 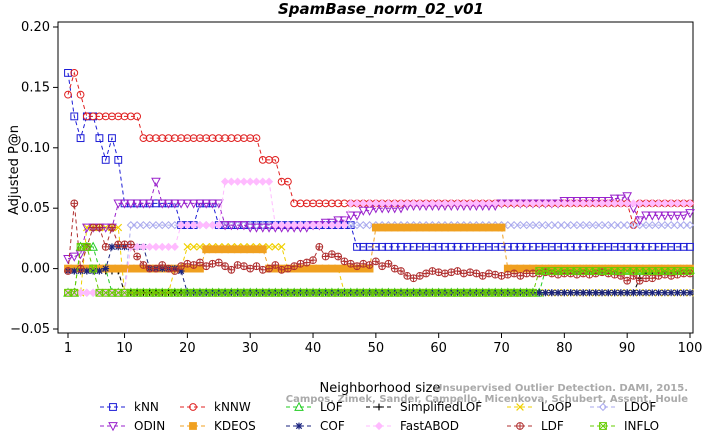 I want to click on legend-label: SimplifiedLOF, so click(x=441, y=407).